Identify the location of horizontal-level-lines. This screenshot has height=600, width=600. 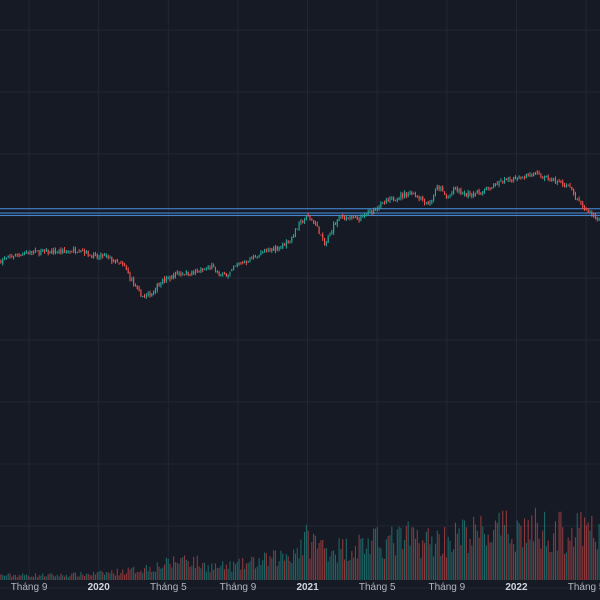
(300, 212).